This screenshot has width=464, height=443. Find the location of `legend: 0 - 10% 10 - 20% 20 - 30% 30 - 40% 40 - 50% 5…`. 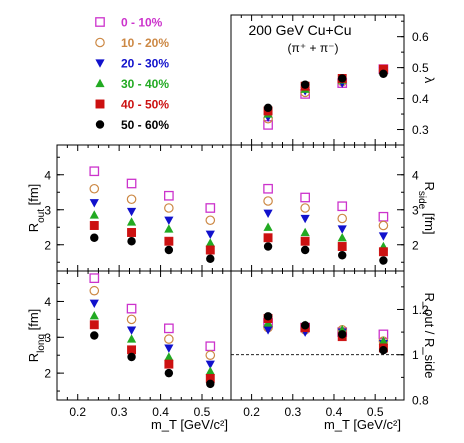

legend: 0 - 10% 10 - 20% 20 - 30% 30 - 40% 40 - 50% 5… is located at coordinates (132, 74).